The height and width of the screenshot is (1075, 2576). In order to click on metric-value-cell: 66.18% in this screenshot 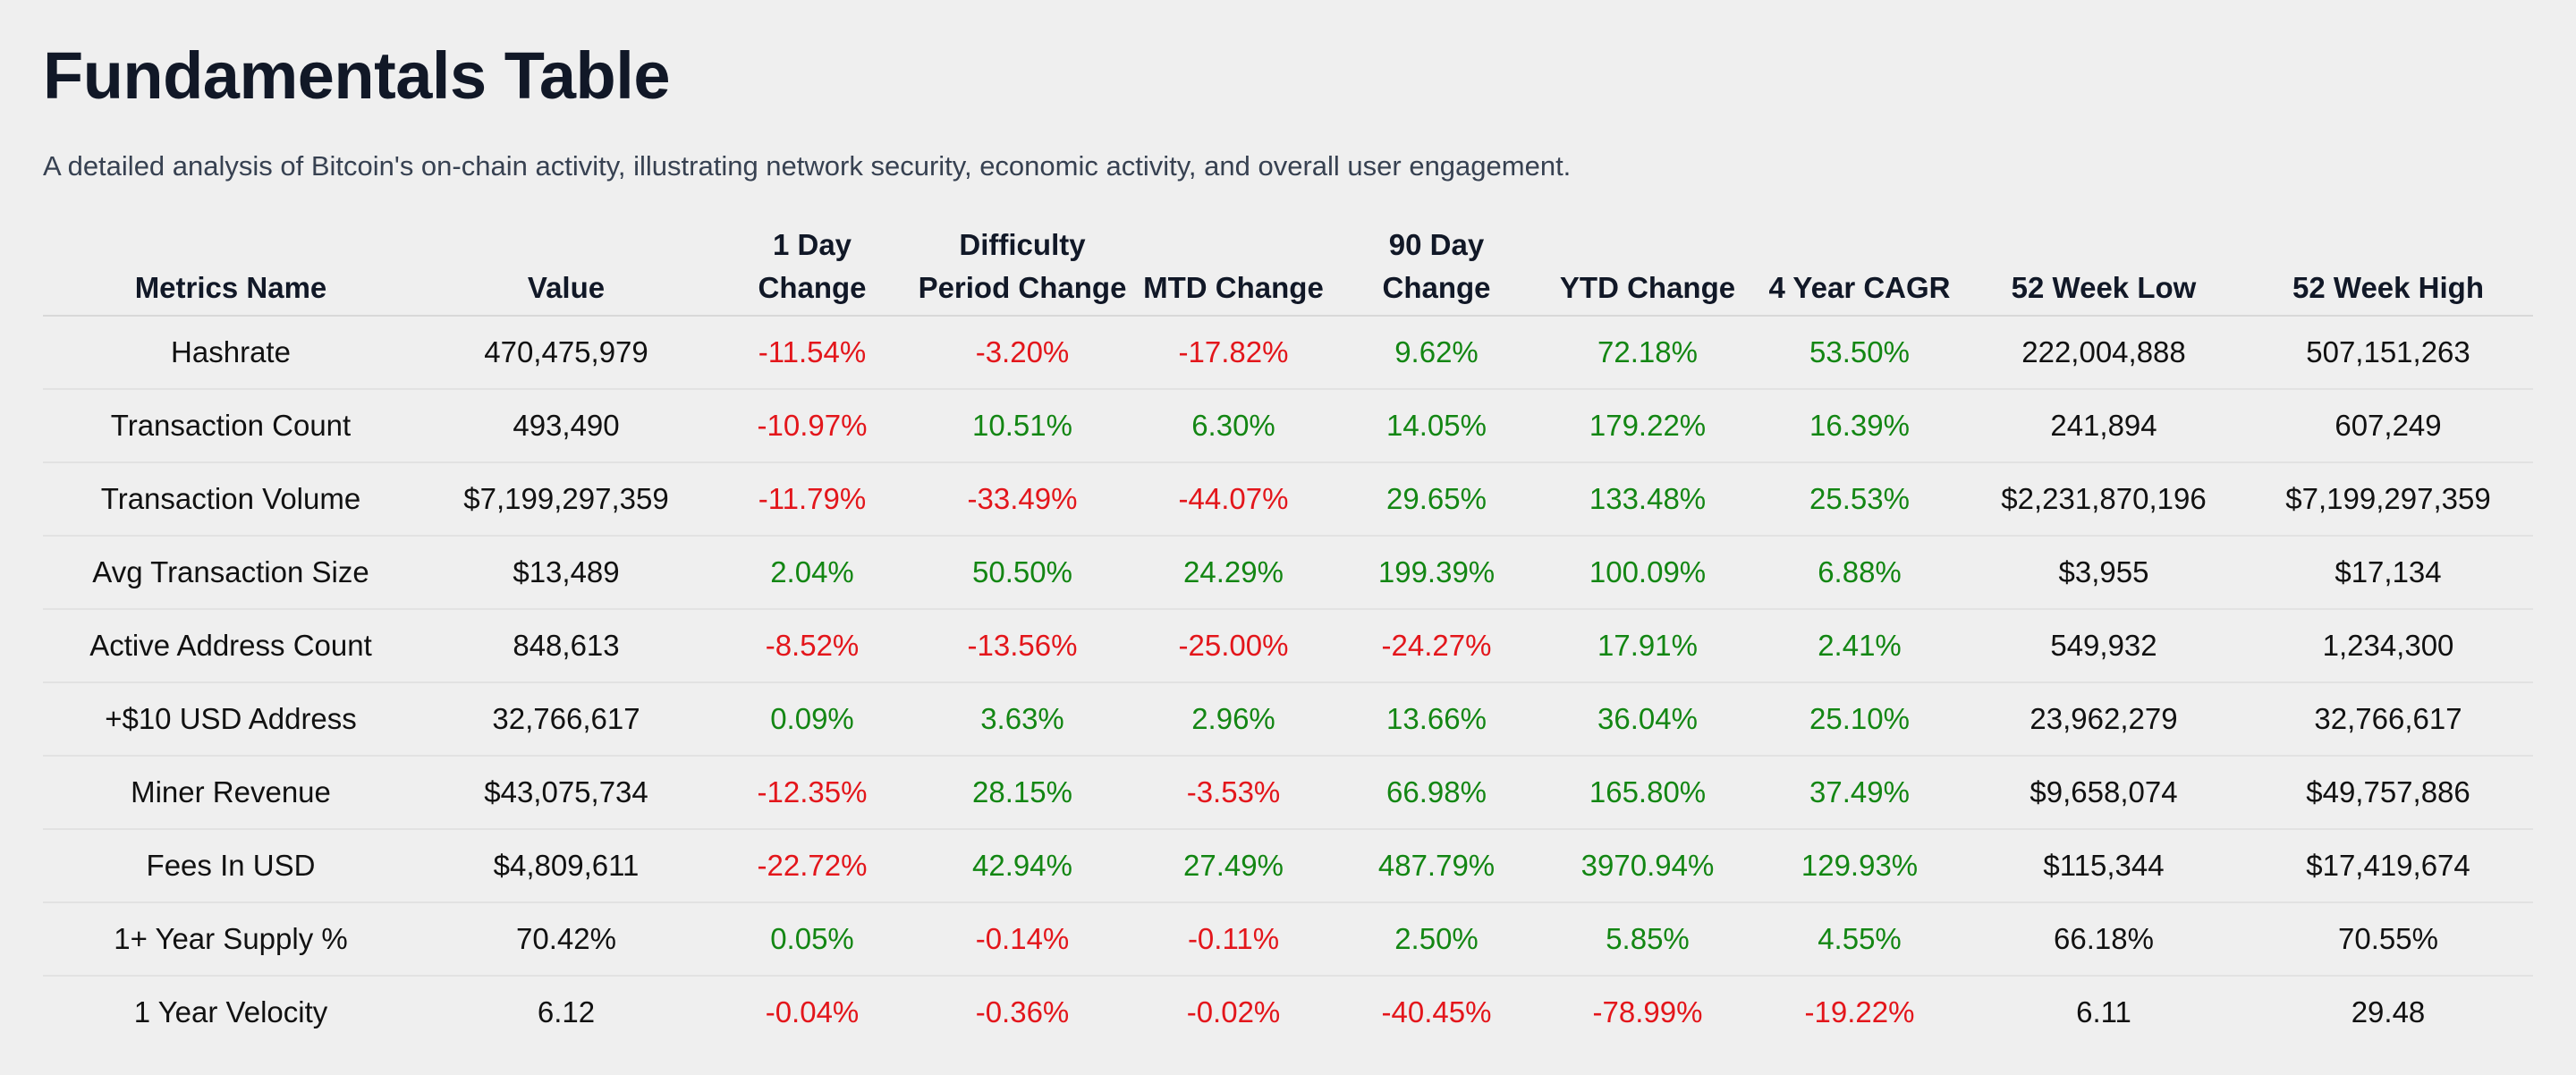, I will do `click(2103, 939)`.